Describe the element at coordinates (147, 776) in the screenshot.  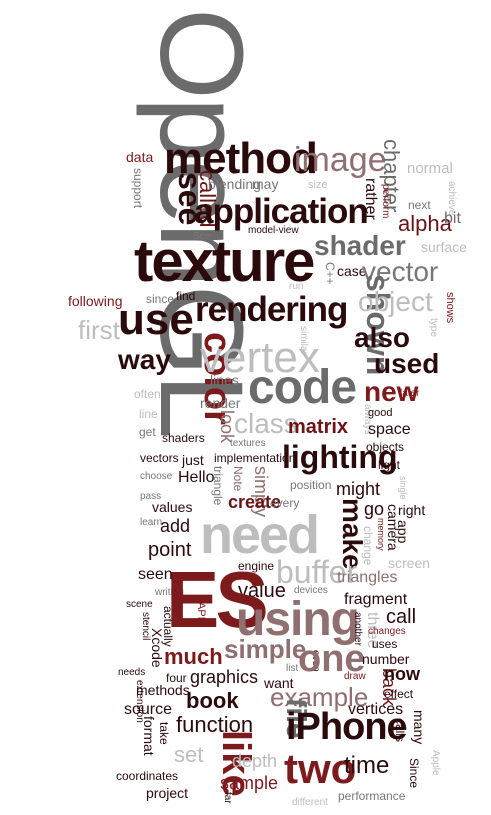
I see `word-coordinates: coordinates` at that location.